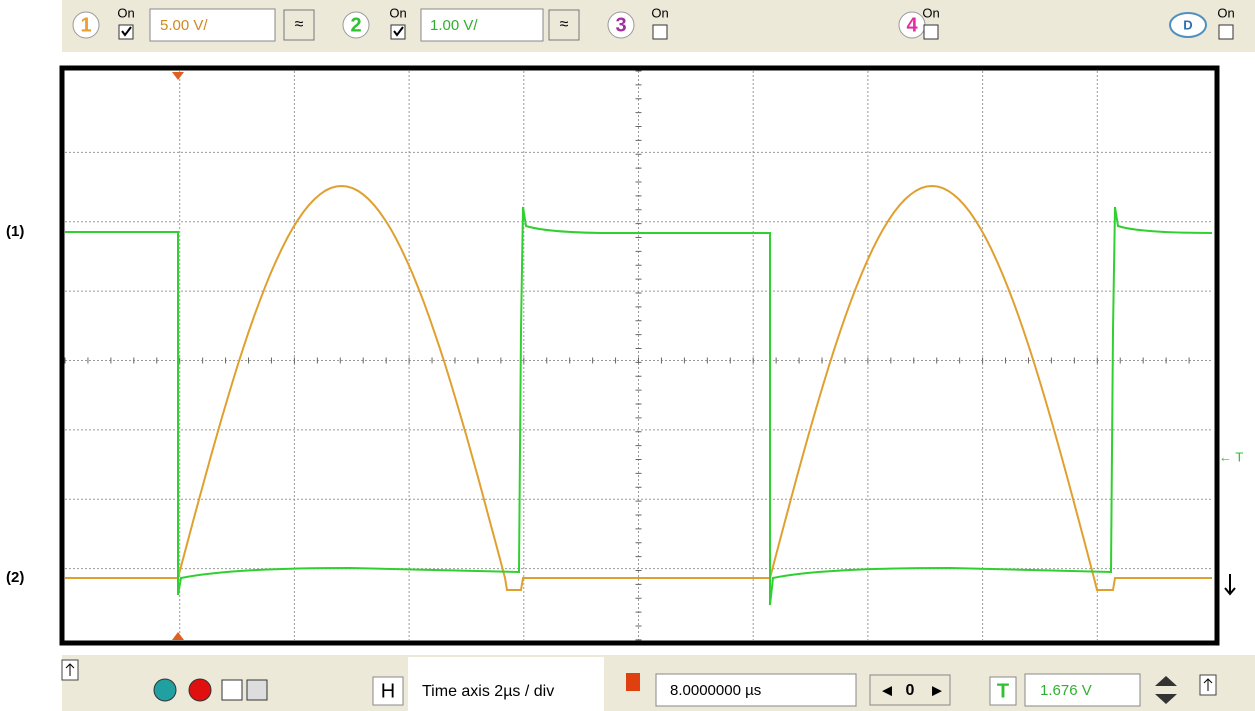 This screenshot has height=711, width=1255. I want to click on left-arrow: ◀, so click(887, 689).